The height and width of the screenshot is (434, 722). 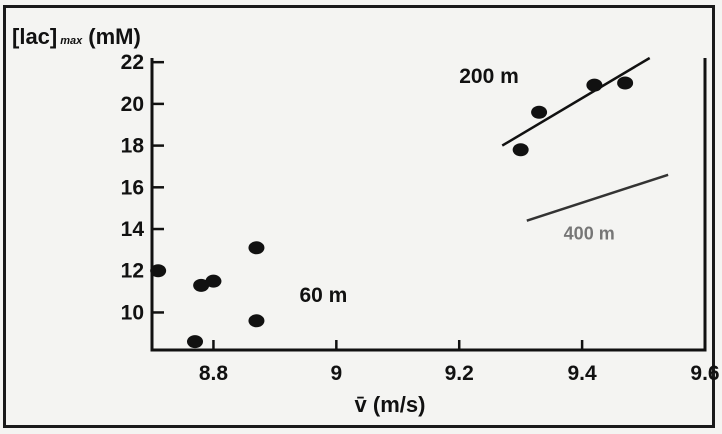 I want to click on x-tick-label: 8.8, so click(x=214, y=373).